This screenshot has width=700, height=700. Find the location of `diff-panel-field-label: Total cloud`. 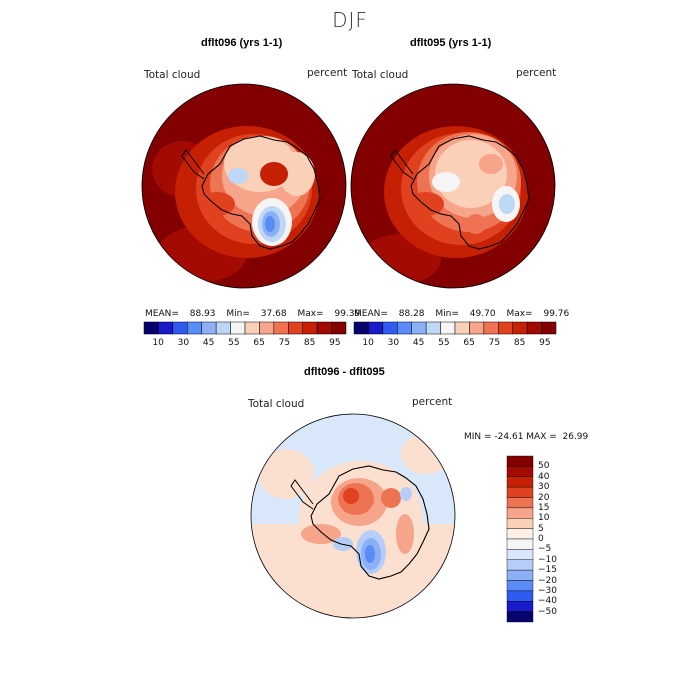

diff-panel-field-label: Total cloud is located at coordinates (276, 404).